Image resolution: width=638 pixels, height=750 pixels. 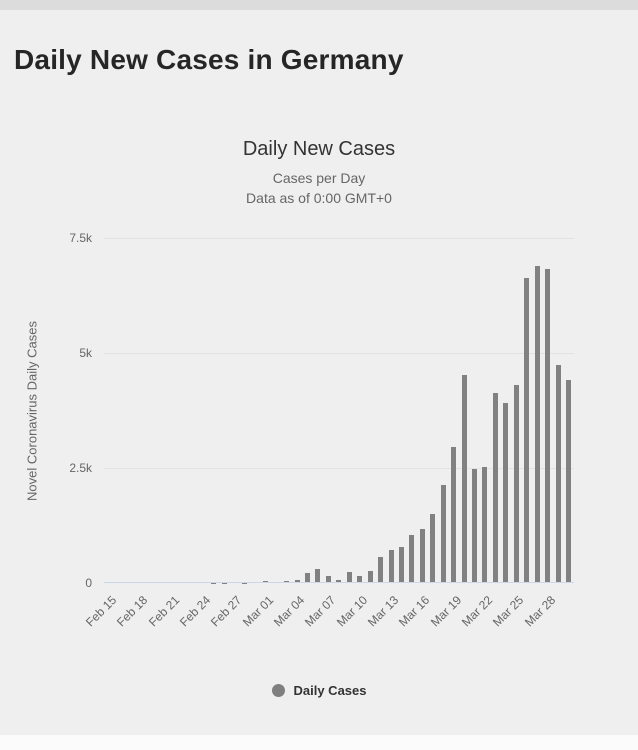 I want to click on y-tick-label-7.5k: 7.5k, so click(x=80, y=238).